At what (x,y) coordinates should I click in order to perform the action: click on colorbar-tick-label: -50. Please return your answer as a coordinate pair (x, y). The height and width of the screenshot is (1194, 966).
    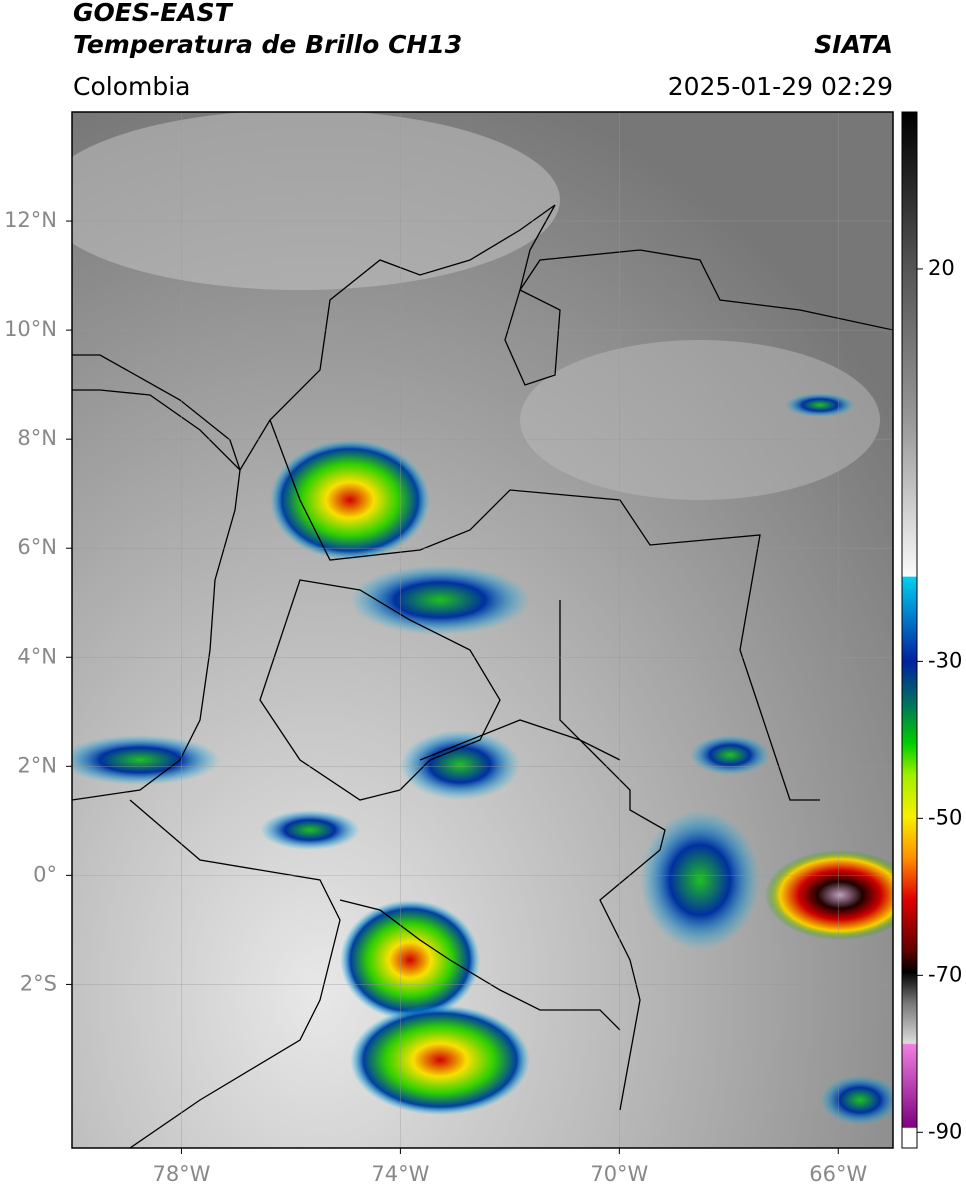
    Looking at the image, I should click on (945, 817).